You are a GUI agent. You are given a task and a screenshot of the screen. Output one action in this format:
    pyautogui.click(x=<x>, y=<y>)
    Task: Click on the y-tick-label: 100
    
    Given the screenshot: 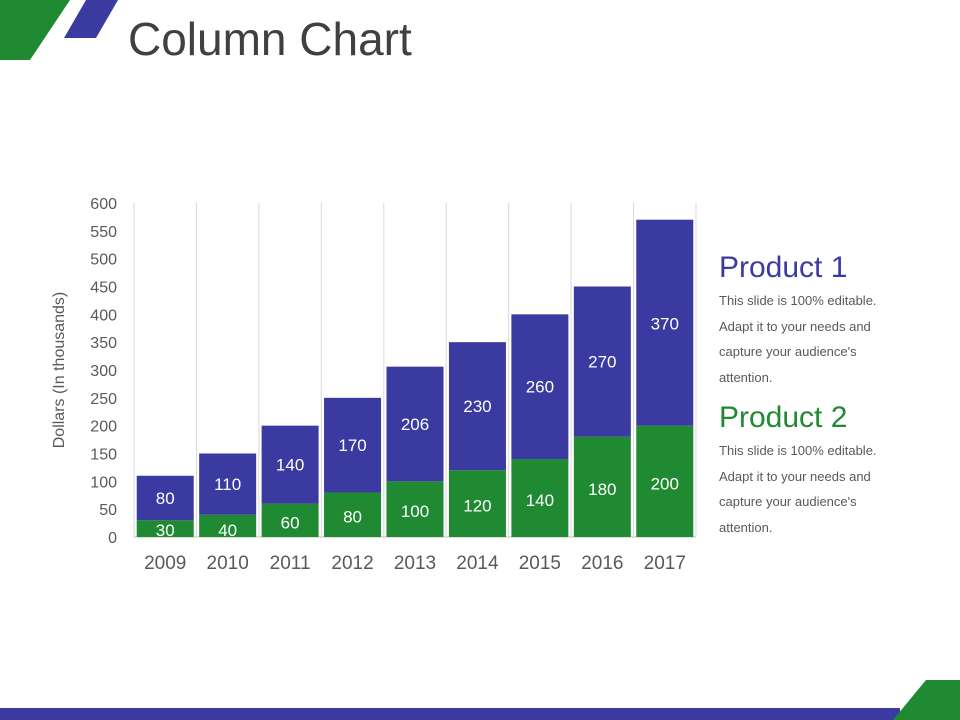 What is the action you would take?
    pyautogui.click(x=103, y=482)
    